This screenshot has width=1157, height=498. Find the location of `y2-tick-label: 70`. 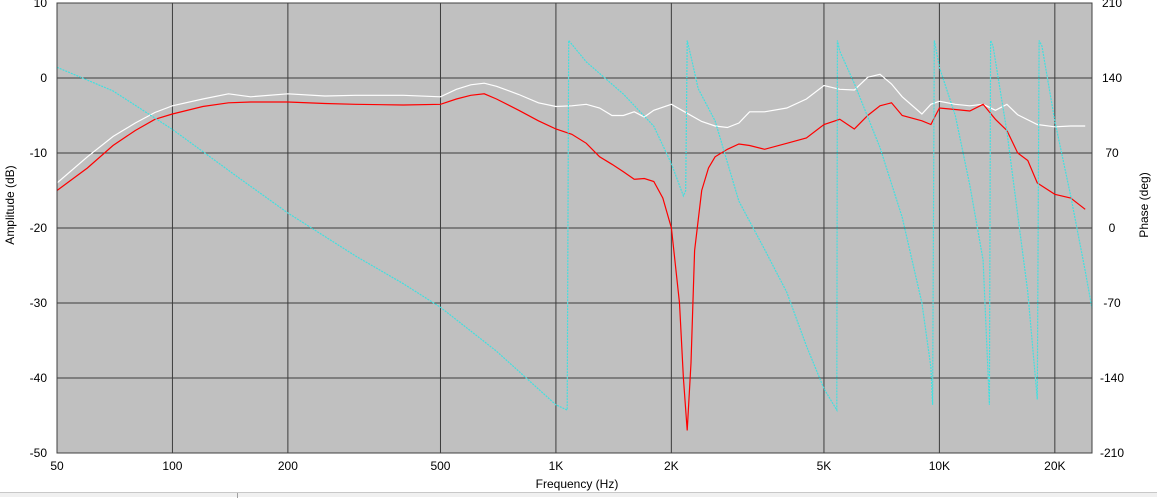

y2-tick-label: 70 is located at coordinates (1112, 153).